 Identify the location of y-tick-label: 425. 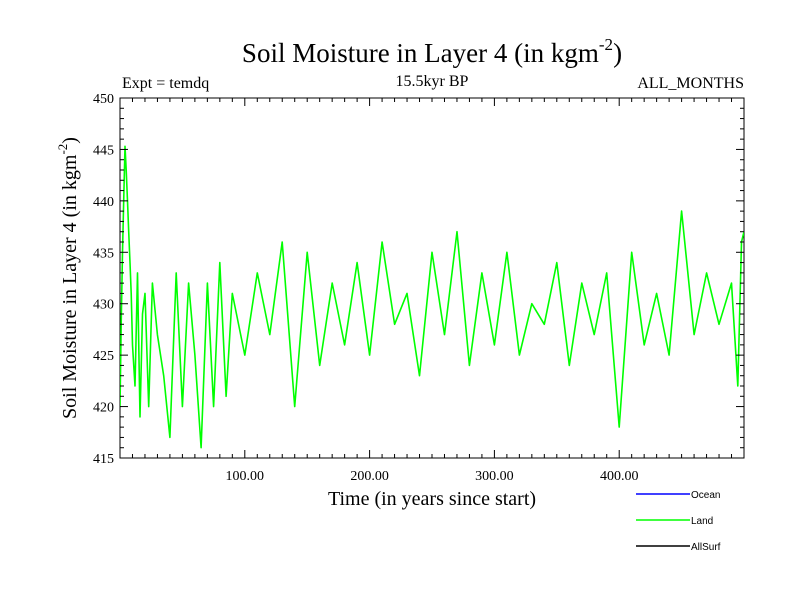
(103, 356).